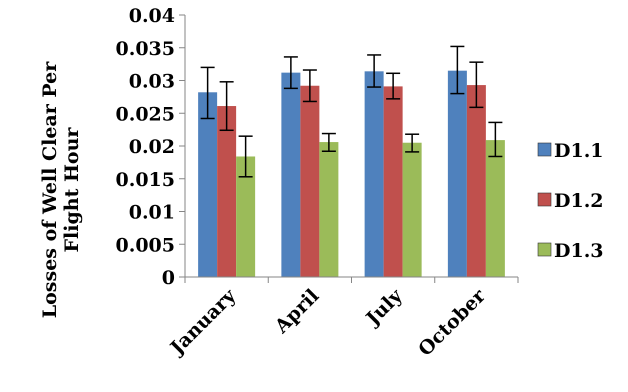 The height and width of the screenshot is (392, 628). I want to click on y-axis-label: Losses of Well Clear PerFlight Hour, so click(61, 189).